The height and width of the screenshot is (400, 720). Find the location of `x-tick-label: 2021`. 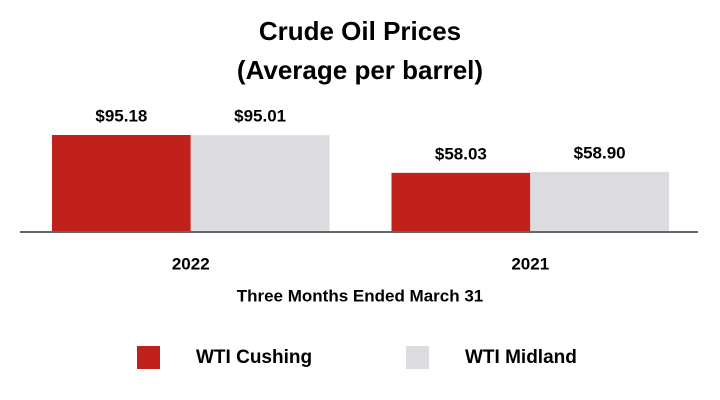

x-tick-label: 2021 is located at coordinates (530, 263).